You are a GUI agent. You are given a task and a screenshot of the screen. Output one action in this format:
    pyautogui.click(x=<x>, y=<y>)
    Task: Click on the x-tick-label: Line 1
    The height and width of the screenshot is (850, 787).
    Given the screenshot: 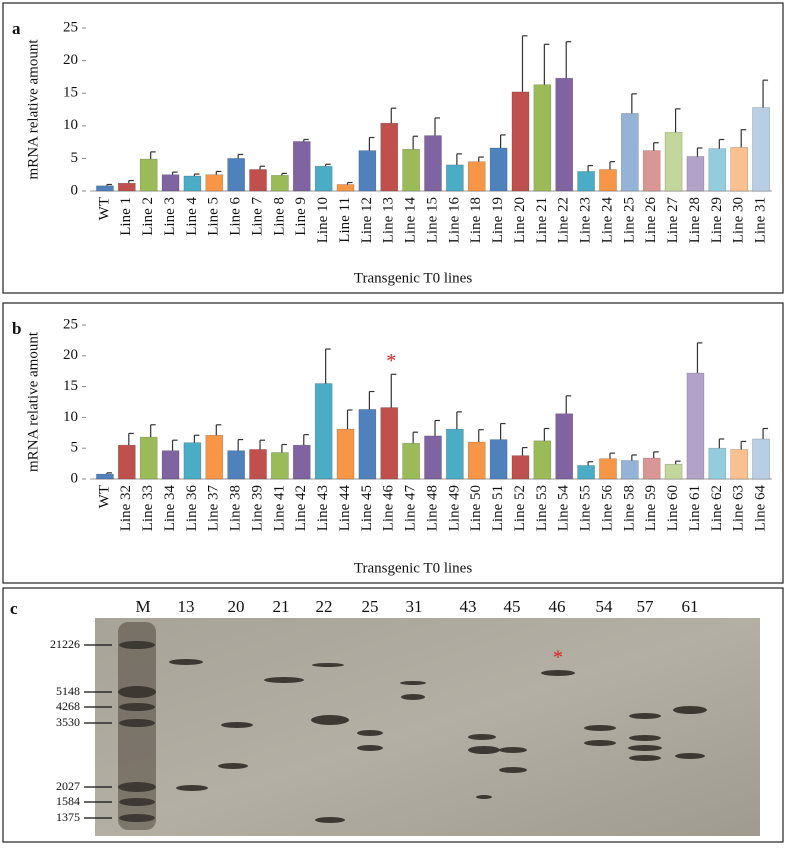 What is the action you would take?
    pyautogui.click(x=126, y=216)
    